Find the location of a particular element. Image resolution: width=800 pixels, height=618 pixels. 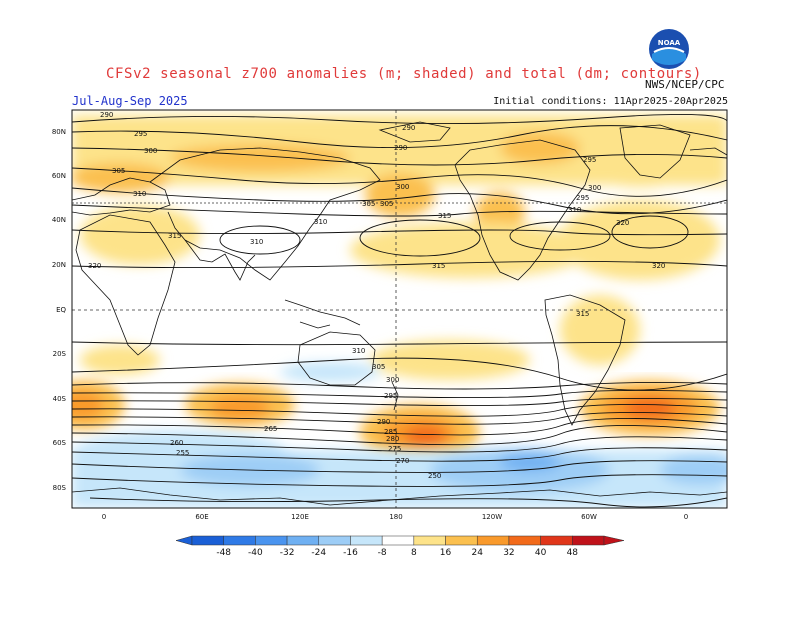

lon-label: 120W is located at coordinates (492, 517).